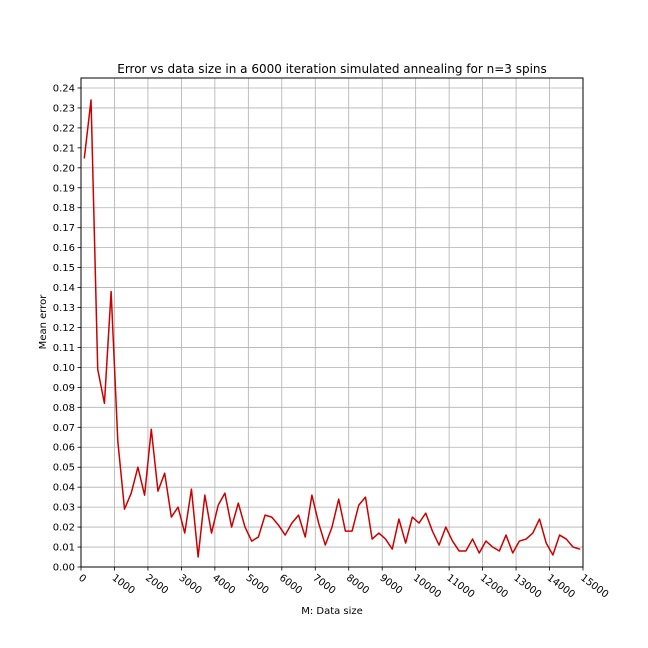 The width and height of the screenshot is (648, 648). Describe the element at coordinates (64, 228) in the screenshot. I see `y-tick-label: 0.17` at that location.